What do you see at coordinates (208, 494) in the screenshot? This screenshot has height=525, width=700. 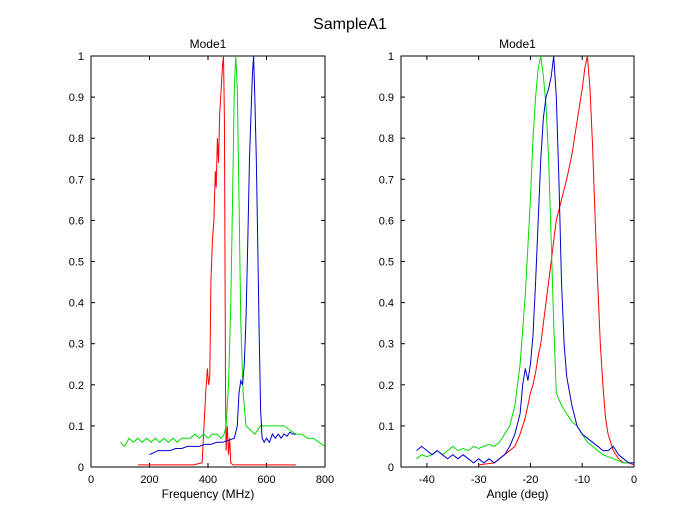 I see `x-axis-label: Frequency (MHz)` at bounding box center [208, 494].